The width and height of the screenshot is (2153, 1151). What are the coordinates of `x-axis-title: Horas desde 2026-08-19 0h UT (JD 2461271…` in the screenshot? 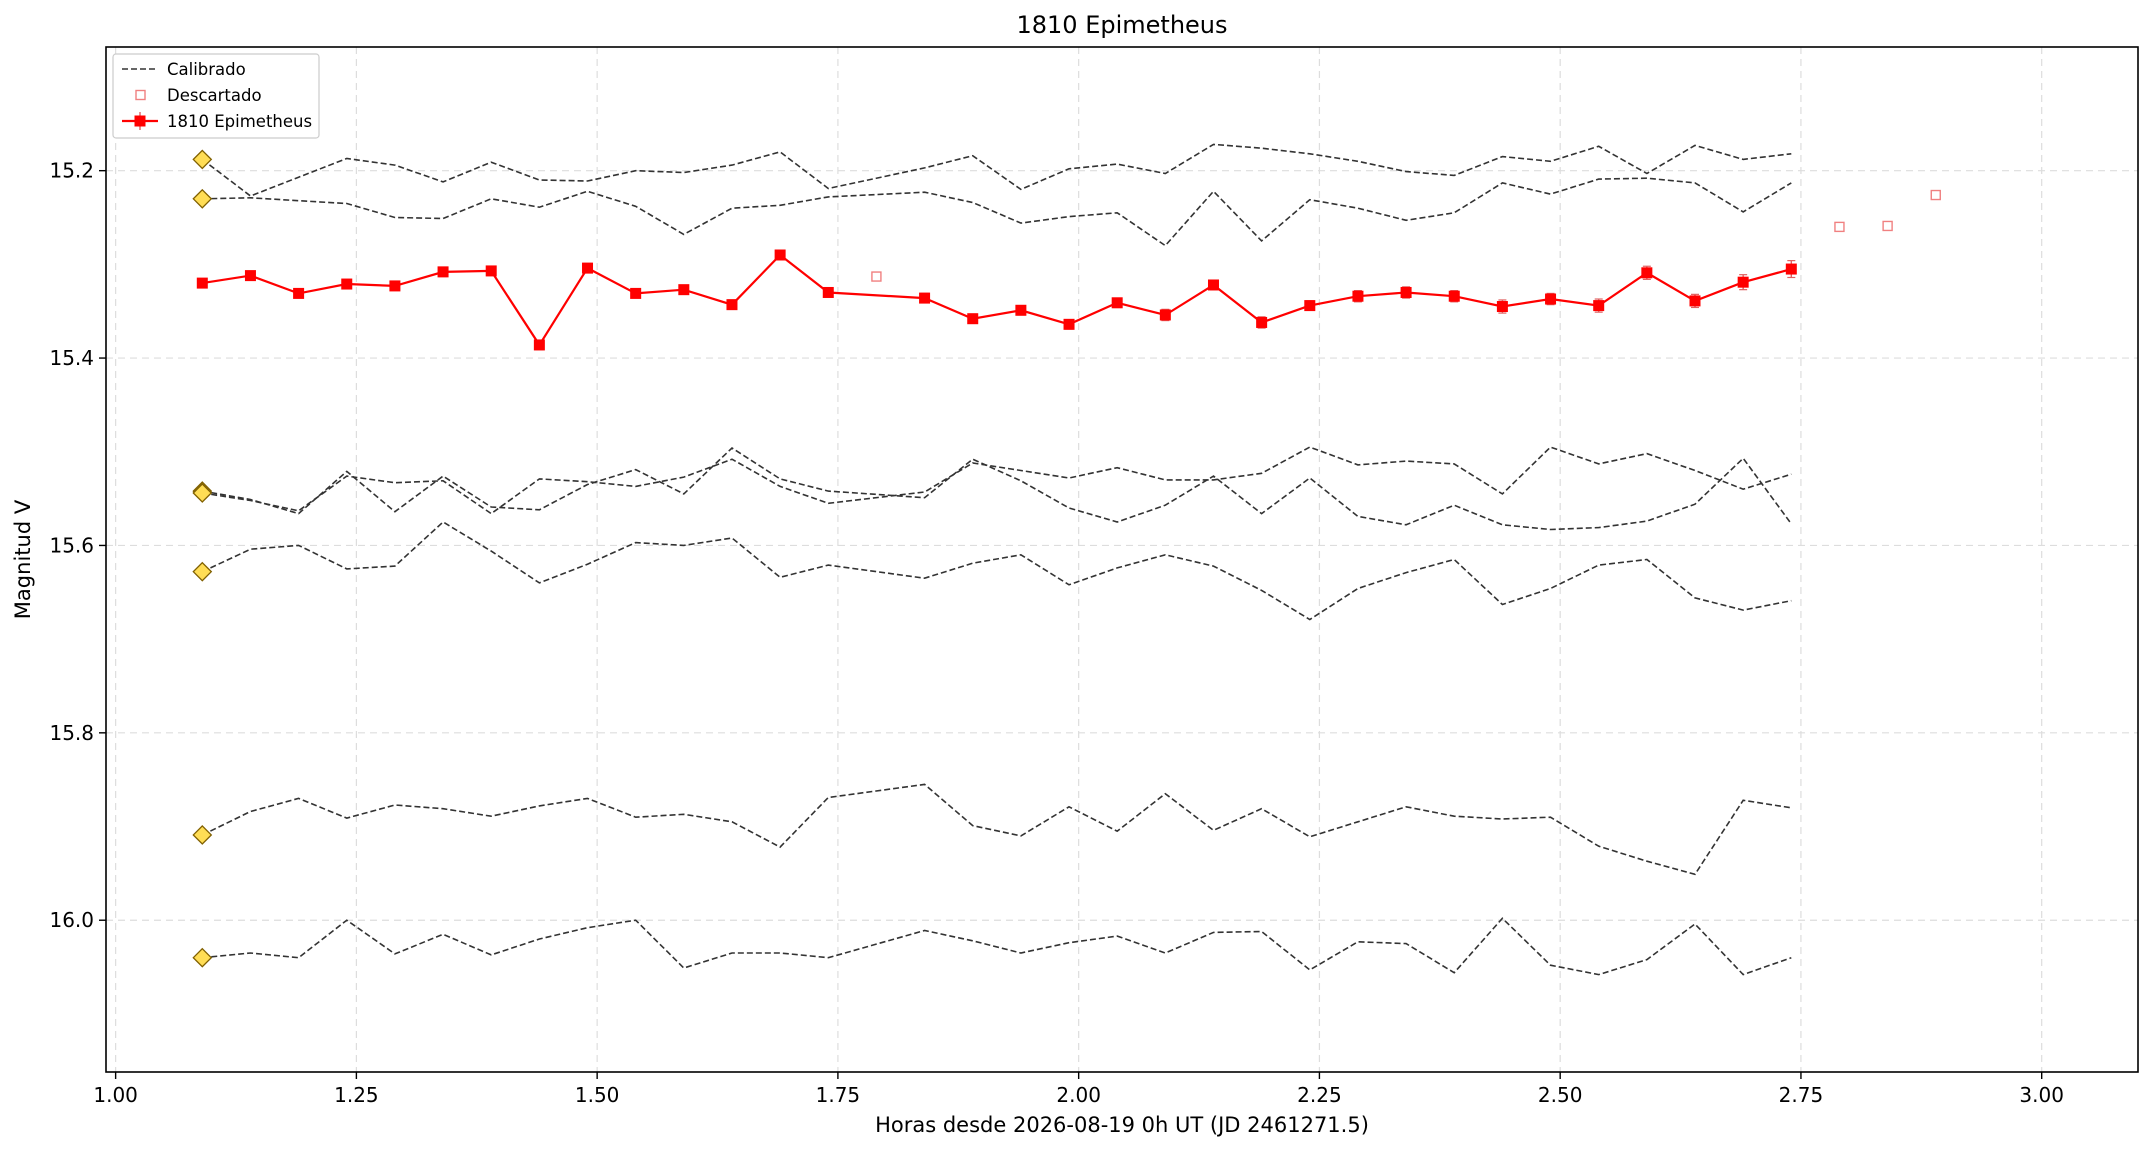 It's located at (1122, 1125).